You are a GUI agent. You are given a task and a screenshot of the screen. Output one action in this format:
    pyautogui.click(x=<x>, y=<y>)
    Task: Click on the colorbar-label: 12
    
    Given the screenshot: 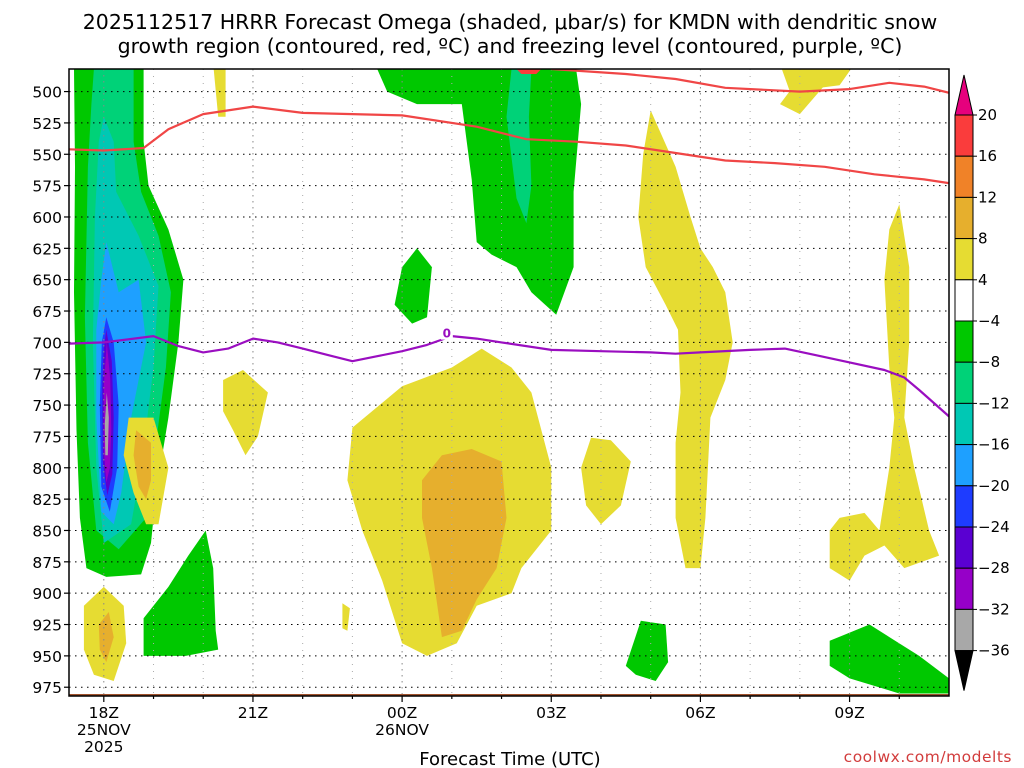 What is the action you would take?
    pyautogui.click(x=987, y=197)
    